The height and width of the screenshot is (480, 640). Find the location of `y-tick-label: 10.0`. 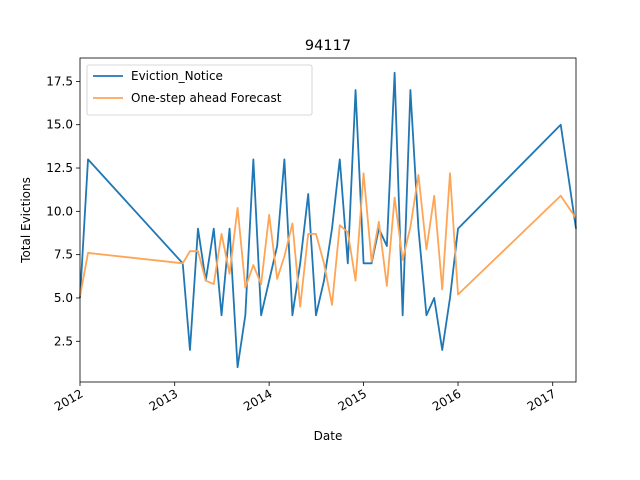

y-tick-label: 10.0 is located at coordinates (59, 211).